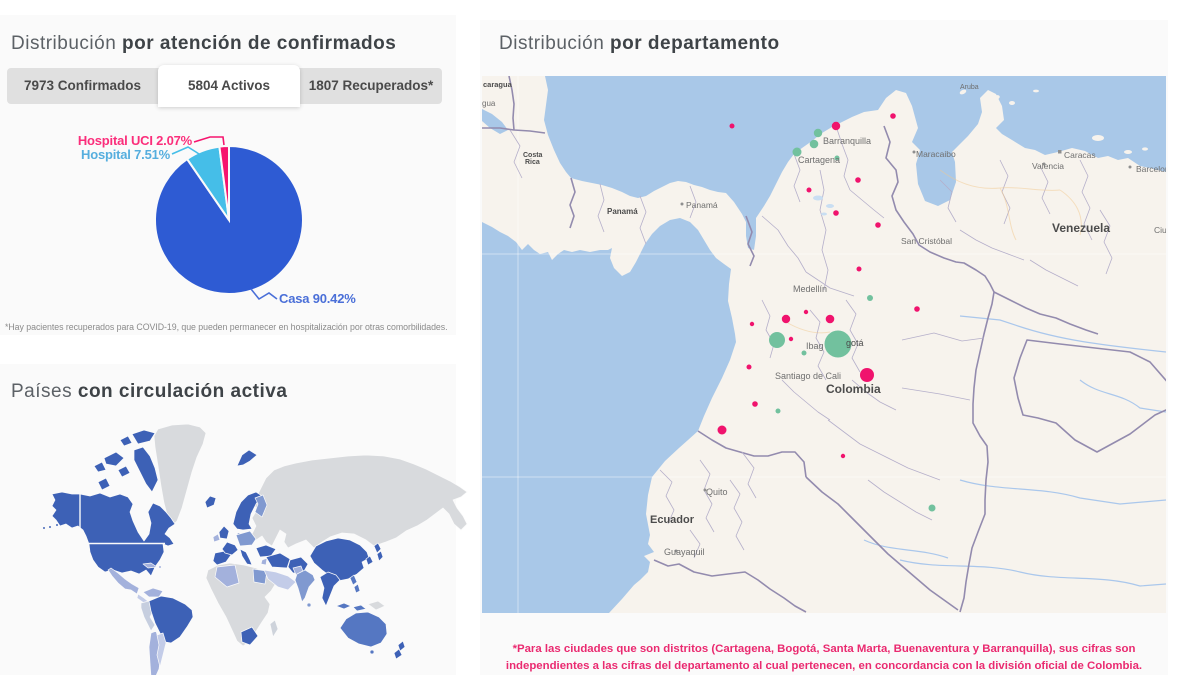 This screenshot has width=1200, height=675. What do you see at coordinates (815, 346) in the screenshot?
I see `svg-text: Ibag` at bounding box center [815, 346].